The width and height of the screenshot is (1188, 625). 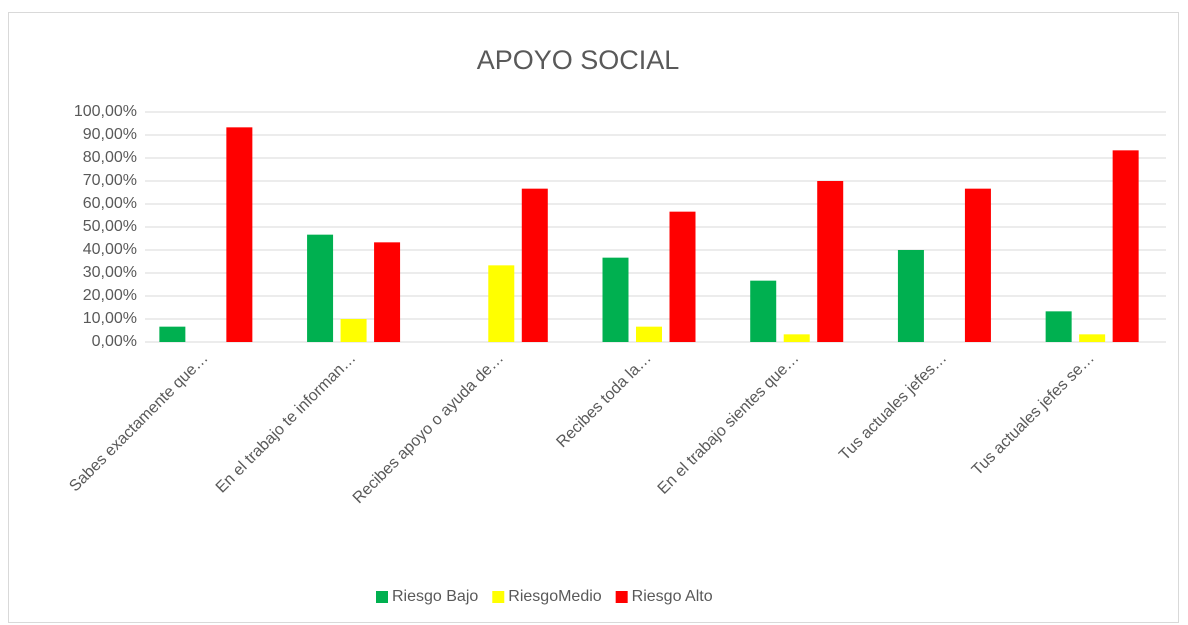 What do you see at coordinates (672, 596) in the screenshot?
I see `legend-label: Riesgo Alto` at bounding box center [672, 596].